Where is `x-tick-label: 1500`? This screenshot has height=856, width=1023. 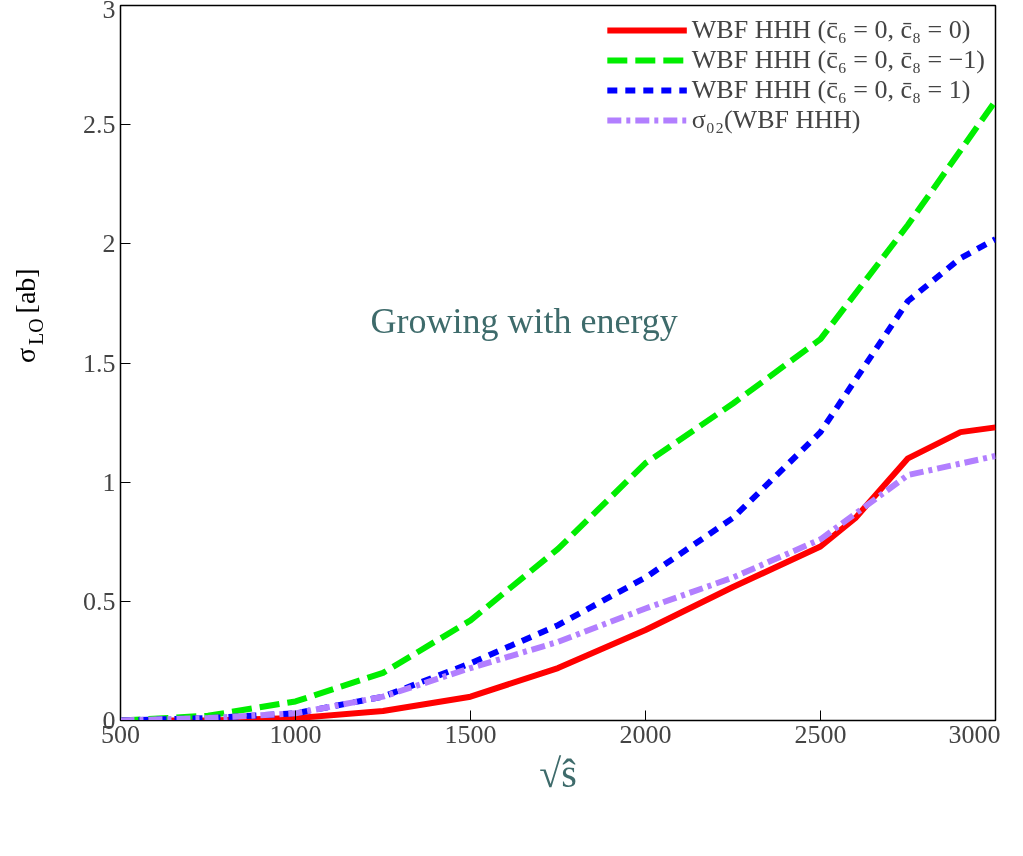
x-tick-label: 1500 is located at coordinates (470, 734).